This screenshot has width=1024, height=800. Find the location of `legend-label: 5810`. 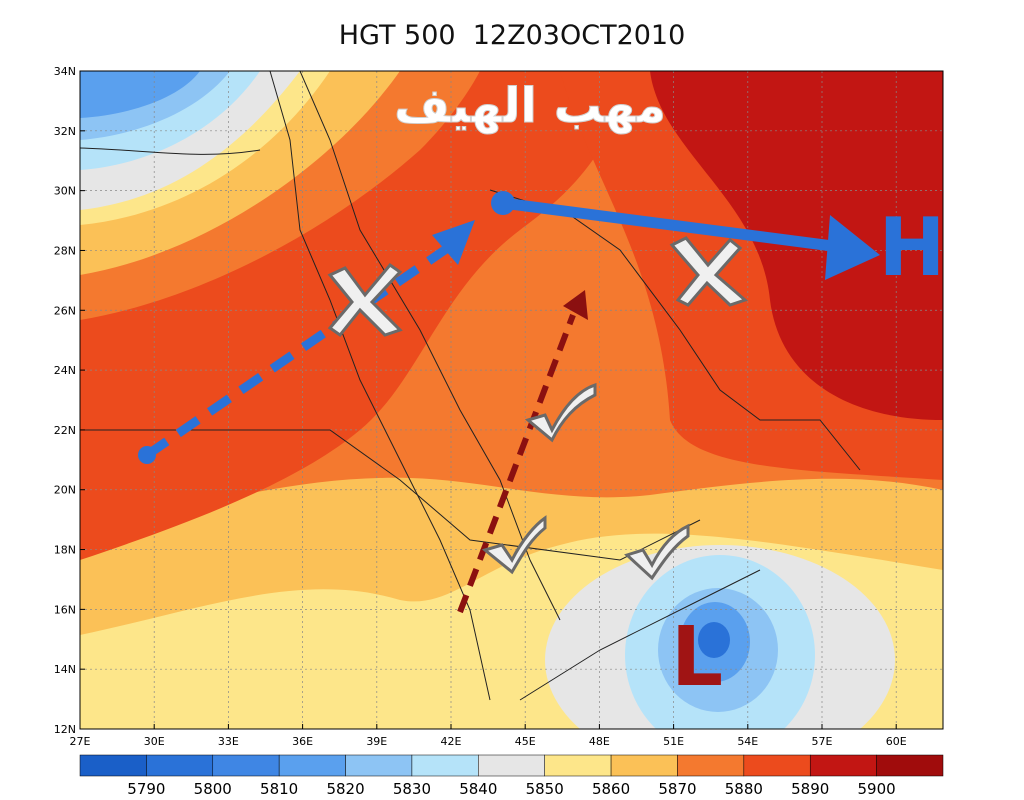

legend-label: 5810 is located at coordinates (279, 789).